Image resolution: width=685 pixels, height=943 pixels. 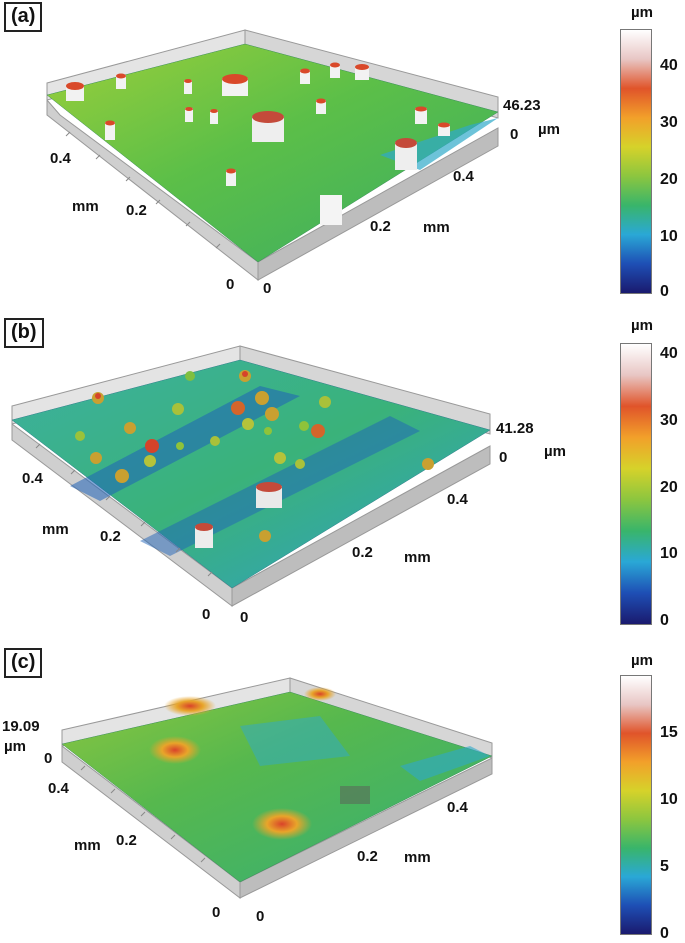 I want to click on max-height-label: 46.23, so click(x=522, y=105).